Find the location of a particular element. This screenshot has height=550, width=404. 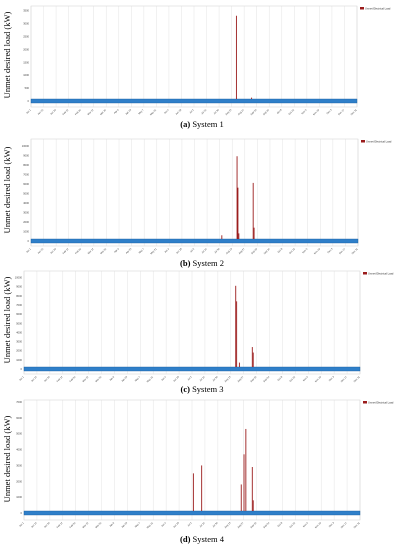

panel-caption: (a) System 1 is located at coordinates (201, 124).